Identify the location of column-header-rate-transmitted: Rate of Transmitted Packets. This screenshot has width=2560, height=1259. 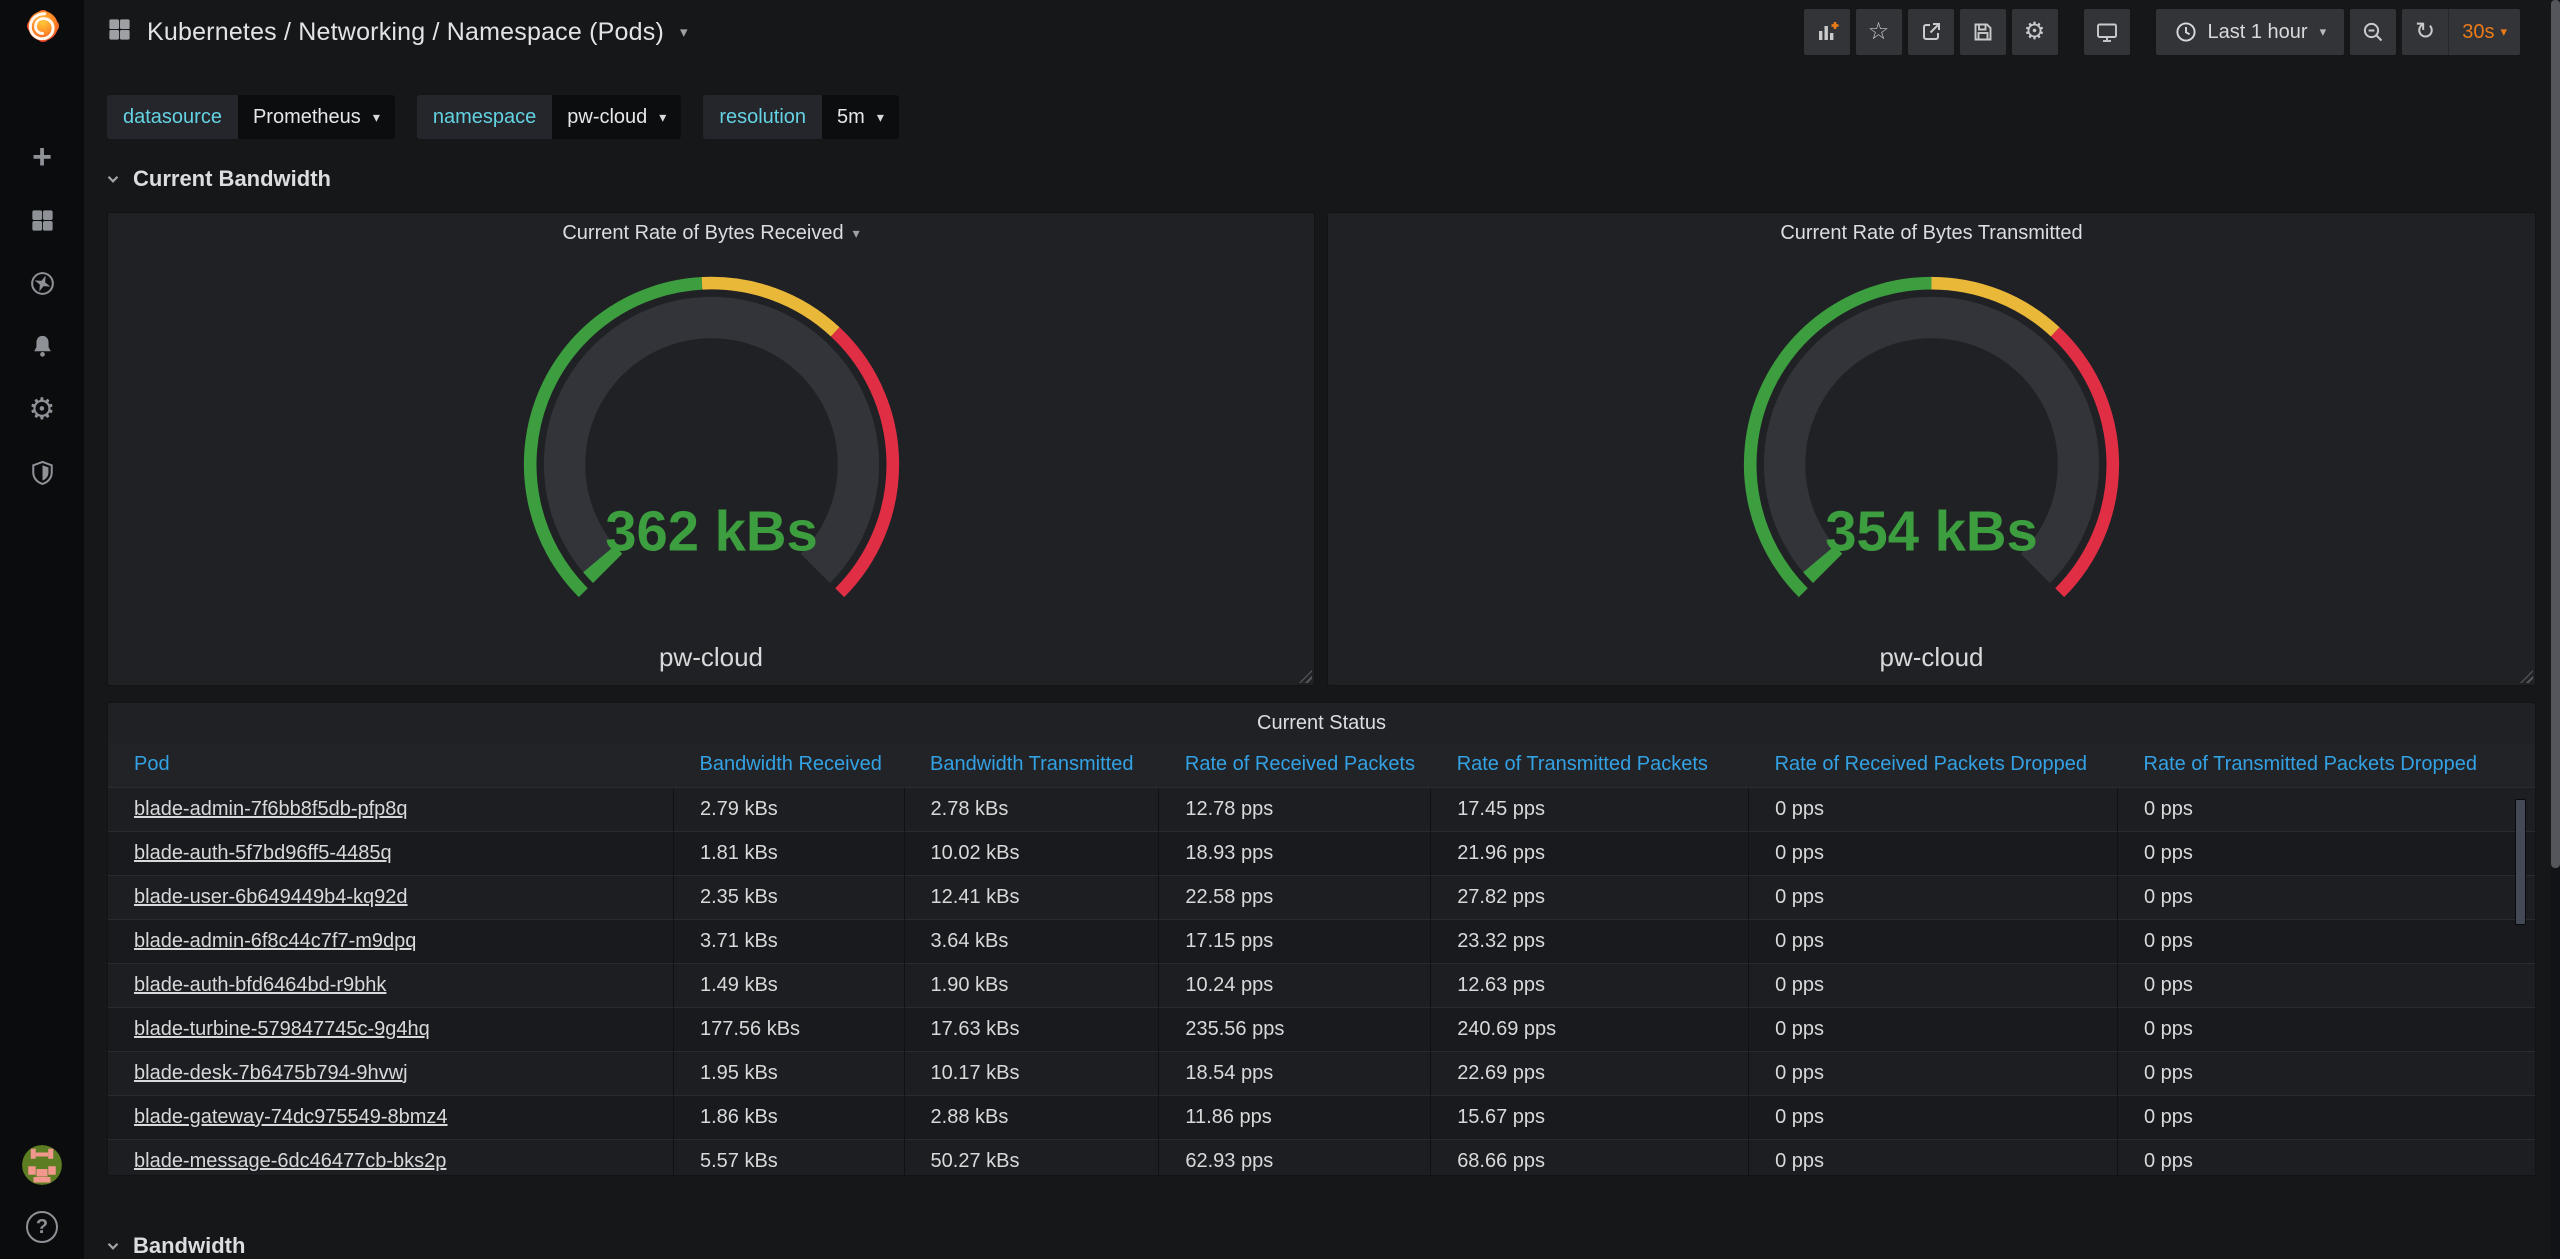
(1589, 765).